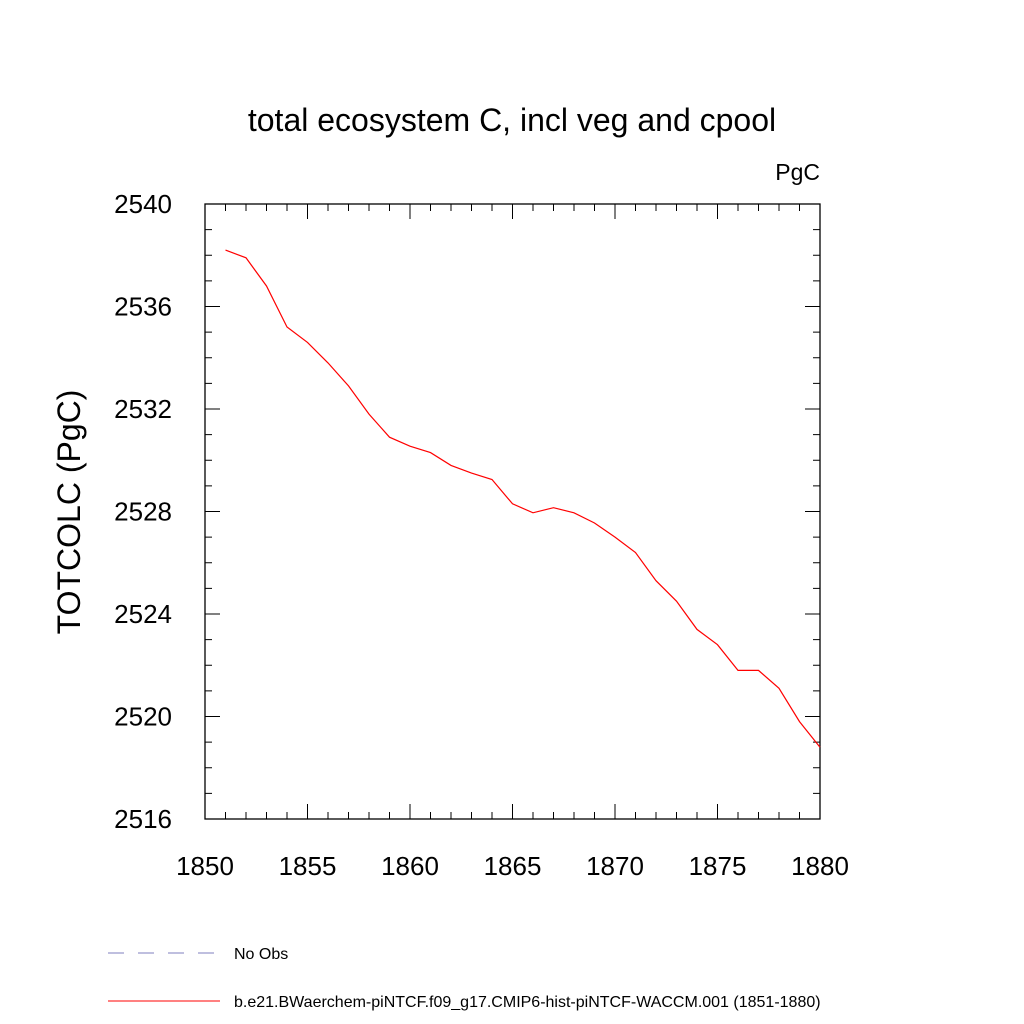 This screenshot has width=1024, height=1024. Describe the element at coordinates (308, 866) in the screenshot. I see `x-tick-label: 1855` at that location.